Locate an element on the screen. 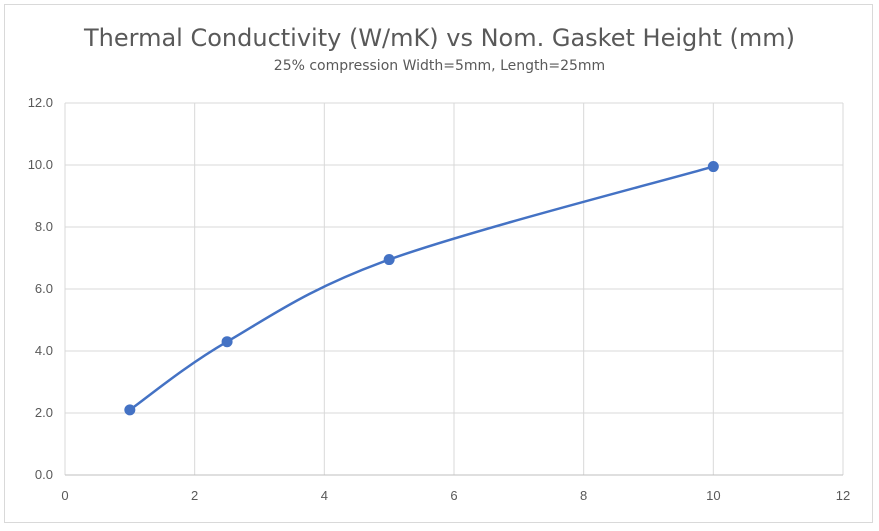  y-tick-label: 0.0 is located at coordinates (44, 474).